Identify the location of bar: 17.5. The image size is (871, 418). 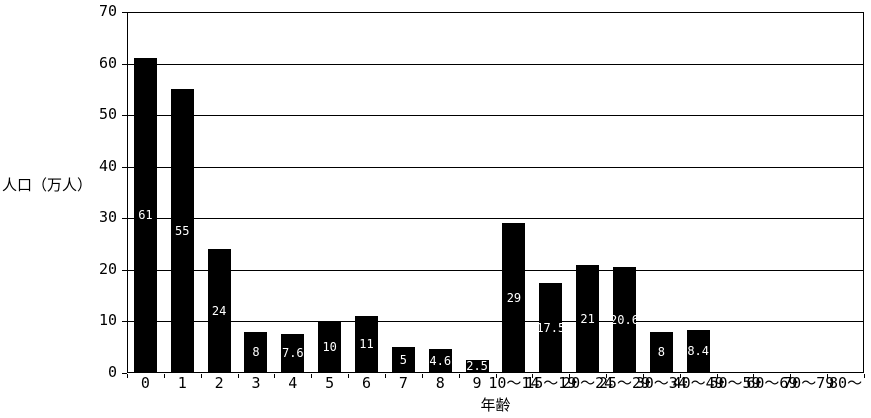
(551, 328).